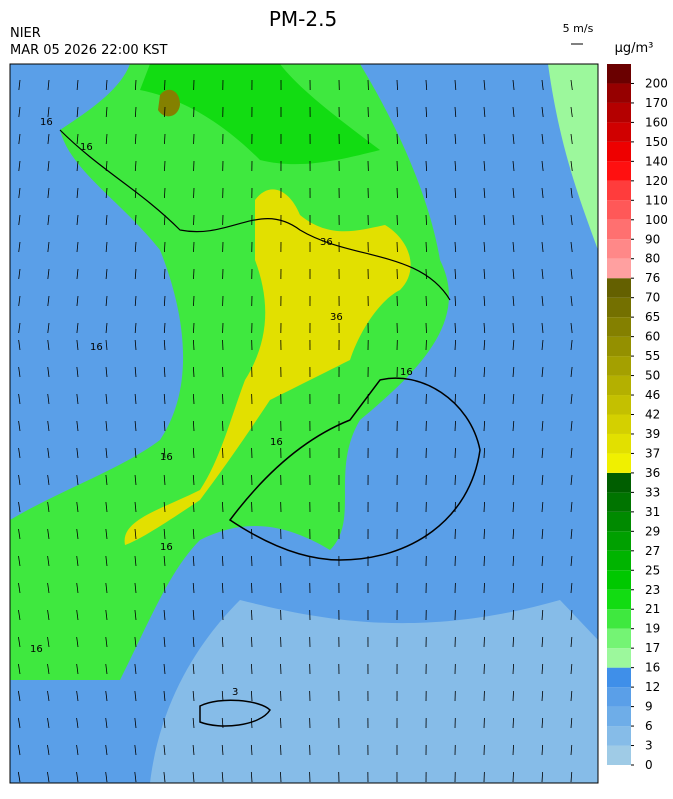 The width and height of the screenshot is (673, 799). Describe the element at coordinates (652, 337) in the screenshot. I see `colorbar-label: 60` at that location.